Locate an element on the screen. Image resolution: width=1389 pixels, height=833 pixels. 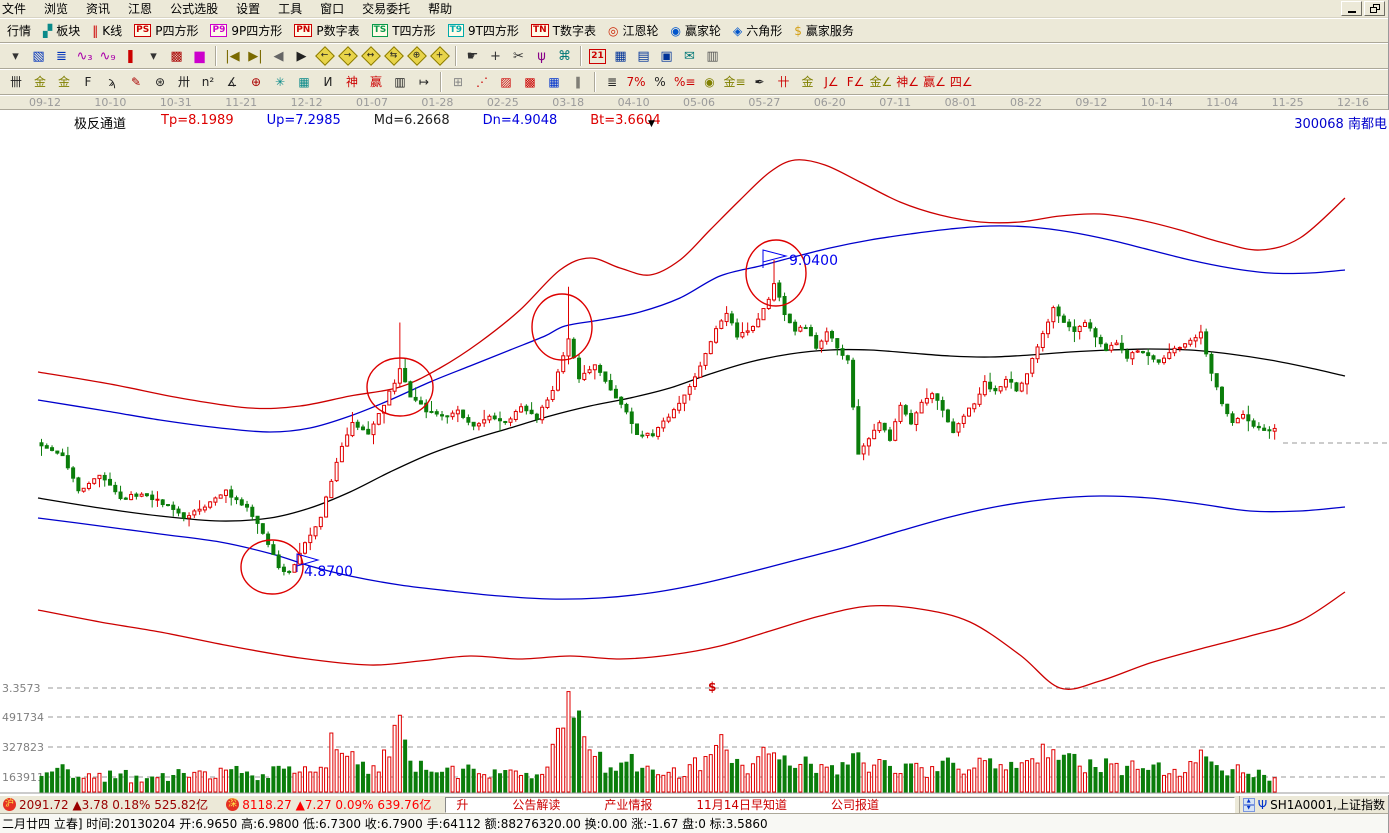
pan-right-button: → is located at coordinates (347, 56).